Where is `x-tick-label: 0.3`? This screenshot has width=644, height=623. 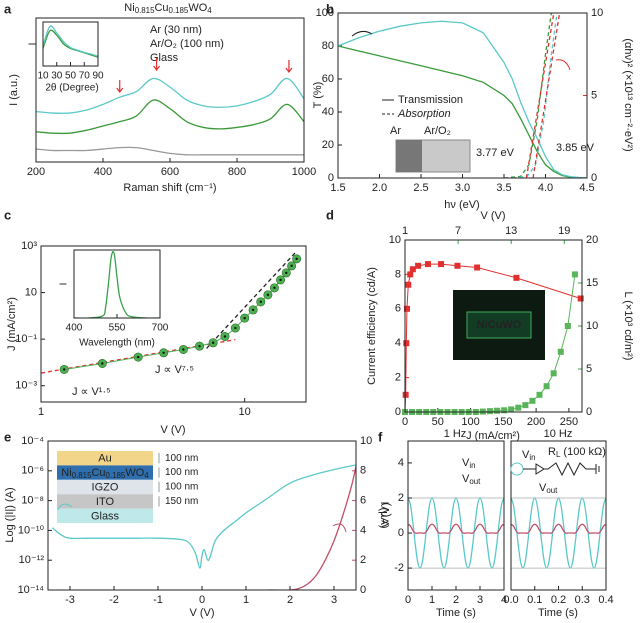
x-tick-label: 0.3 is located at coordinates (582, 600).